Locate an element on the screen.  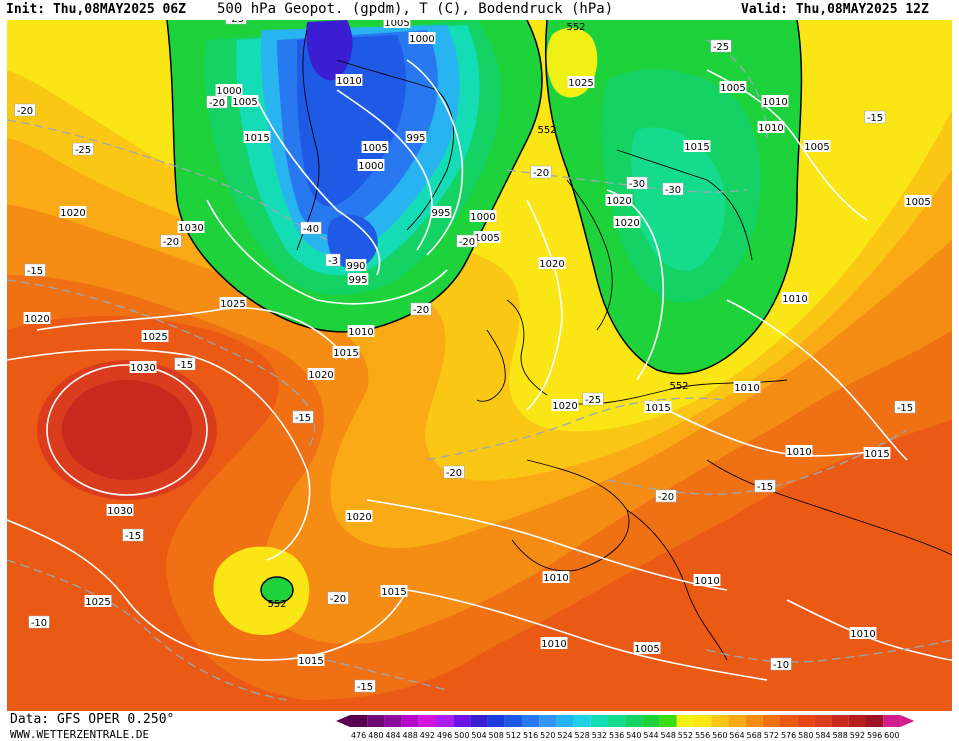
trough-teal-east is located at coordinates (678, 199).